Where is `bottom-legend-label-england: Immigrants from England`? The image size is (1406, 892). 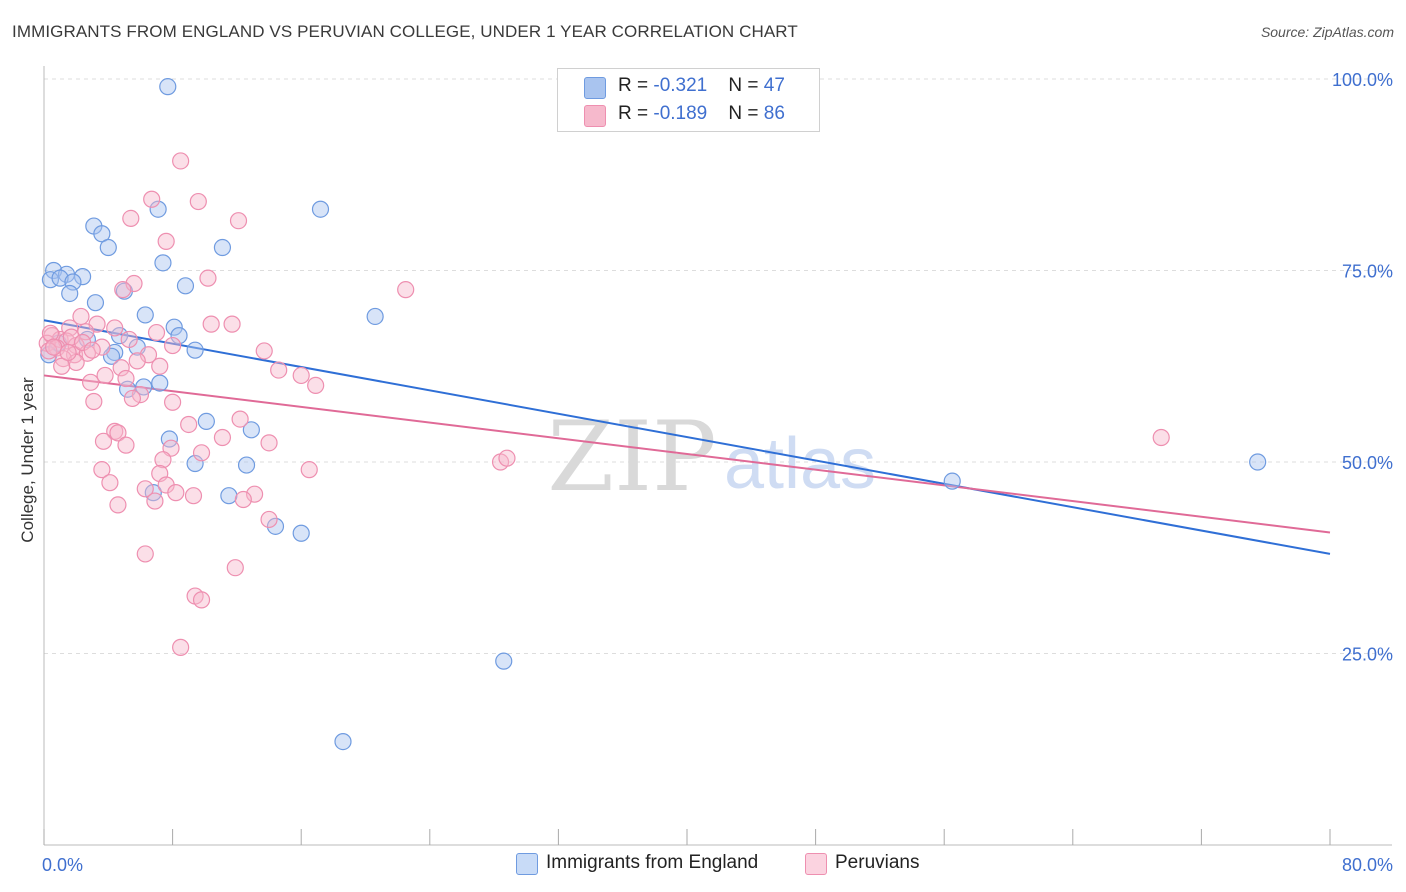
bottom-legend-label-england: Immigrants from England is located at coordinates (652, 862).